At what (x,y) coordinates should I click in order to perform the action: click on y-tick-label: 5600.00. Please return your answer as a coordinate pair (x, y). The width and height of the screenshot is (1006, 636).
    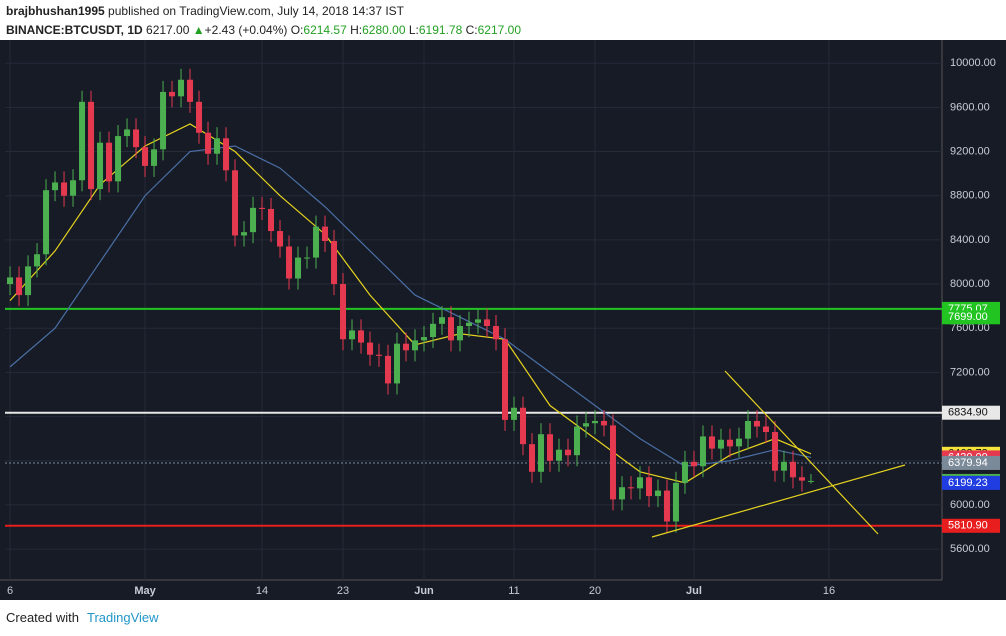
    Looking at the image, I should click on (970, 549).